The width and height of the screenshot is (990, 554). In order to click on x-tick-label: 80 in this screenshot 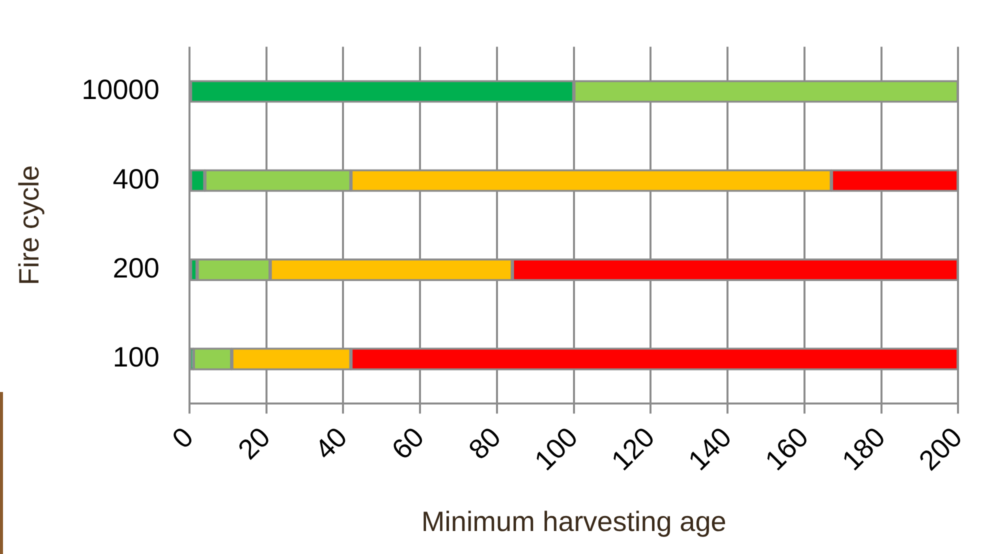, I will do `click(484, 443)`.